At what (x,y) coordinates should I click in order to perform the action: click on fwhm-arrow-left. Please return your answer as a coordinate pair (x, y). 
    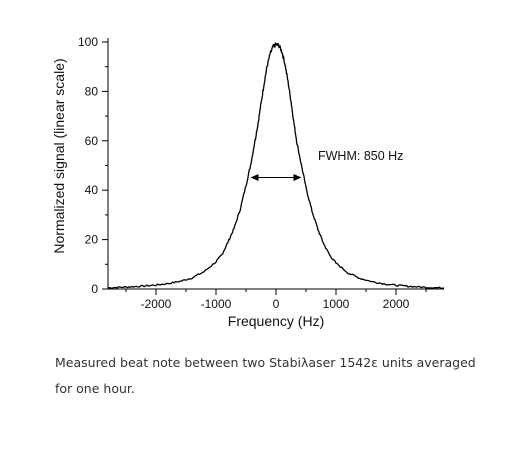
    Looking at the image, I should click on (254, 177).